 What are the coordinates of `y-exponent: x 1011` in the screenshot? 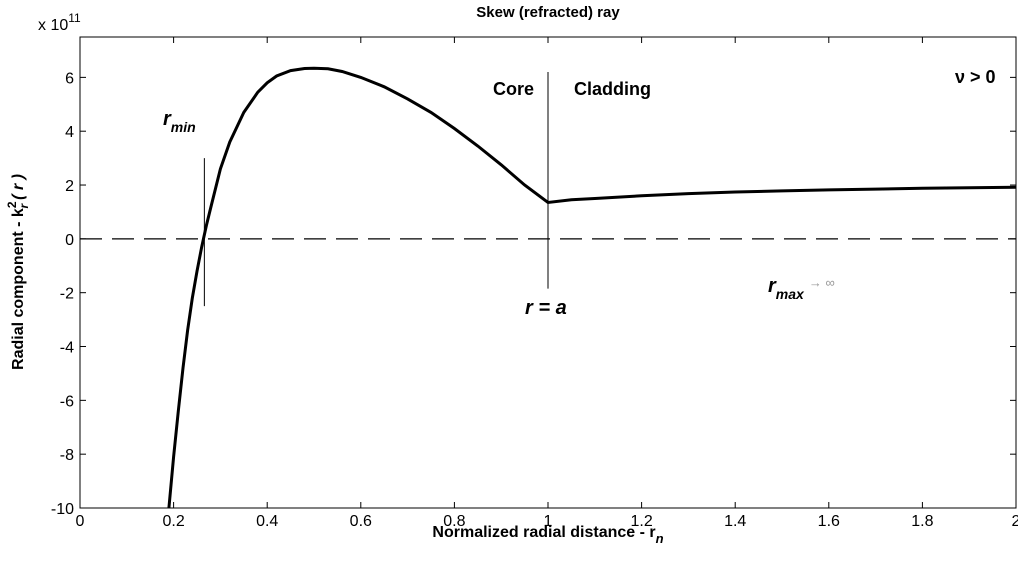 It's located at (59, 22).